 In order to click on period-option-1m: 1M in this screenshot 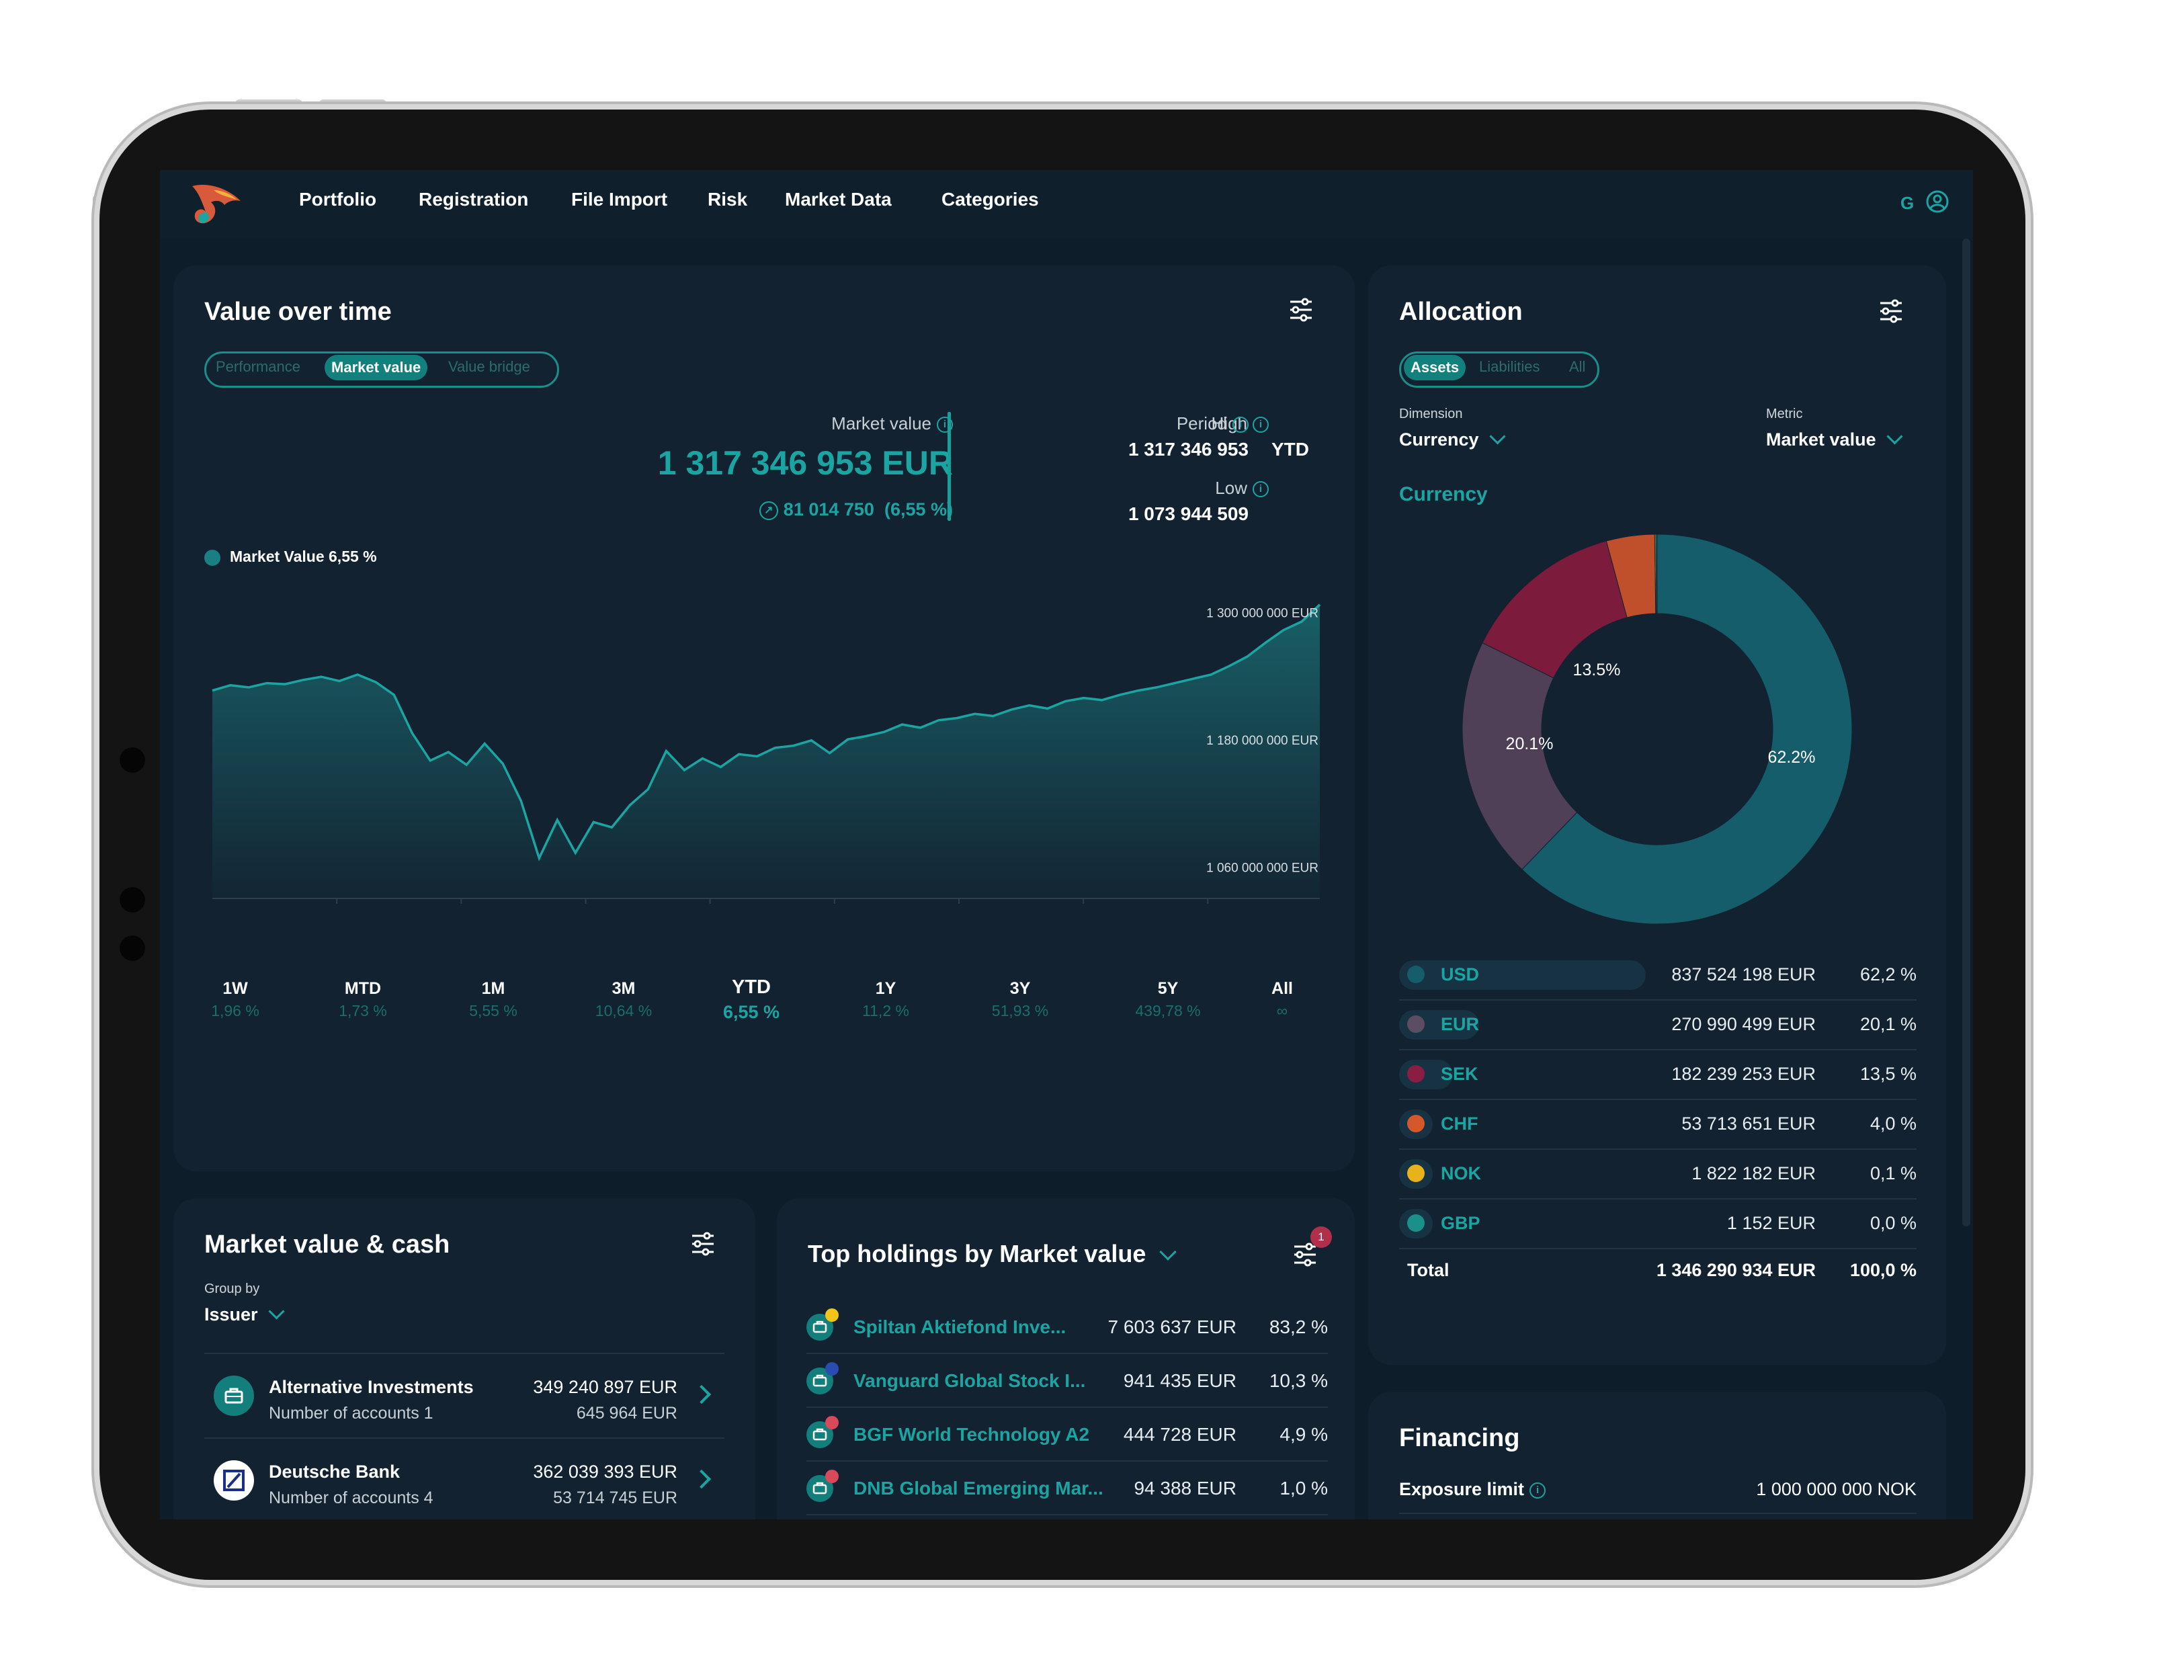, I will do `click(493, 989)`.